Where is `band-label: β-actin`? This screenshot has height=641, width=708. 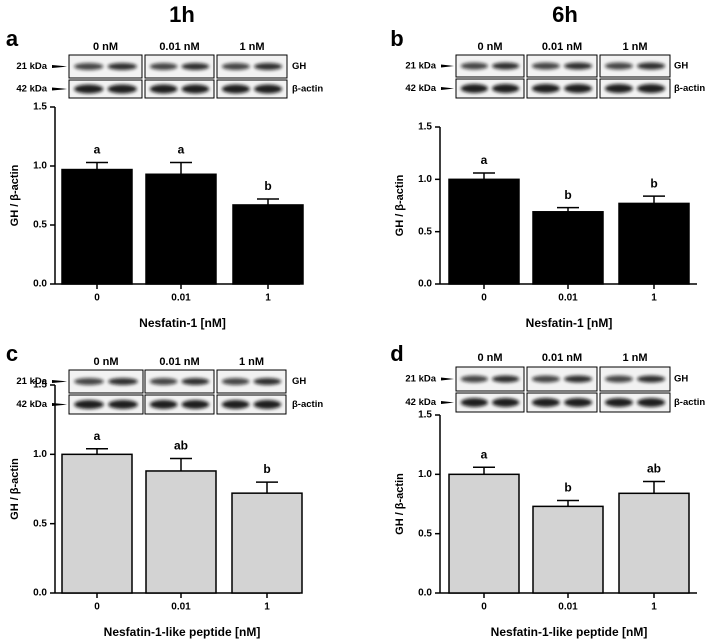 band-label: β-actin is located at coordinates (307, 404).